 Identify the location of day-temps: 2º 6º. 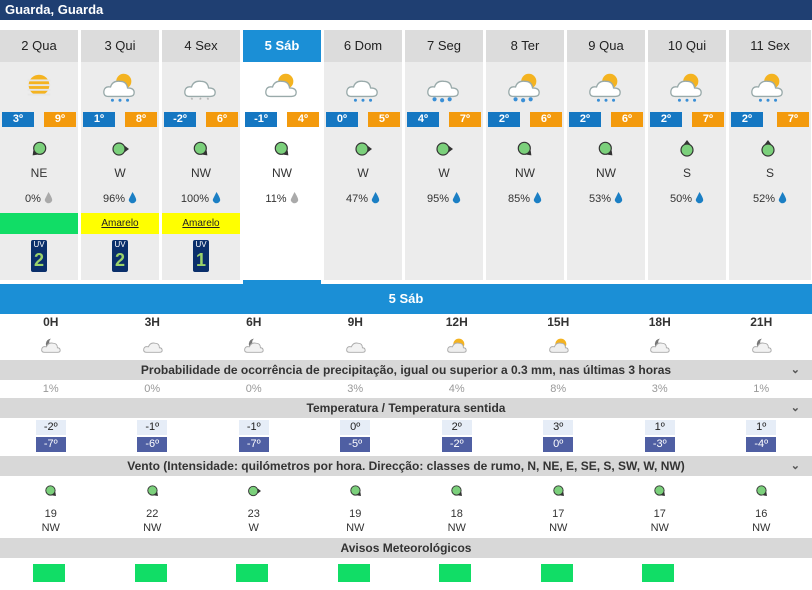
(606, 119).